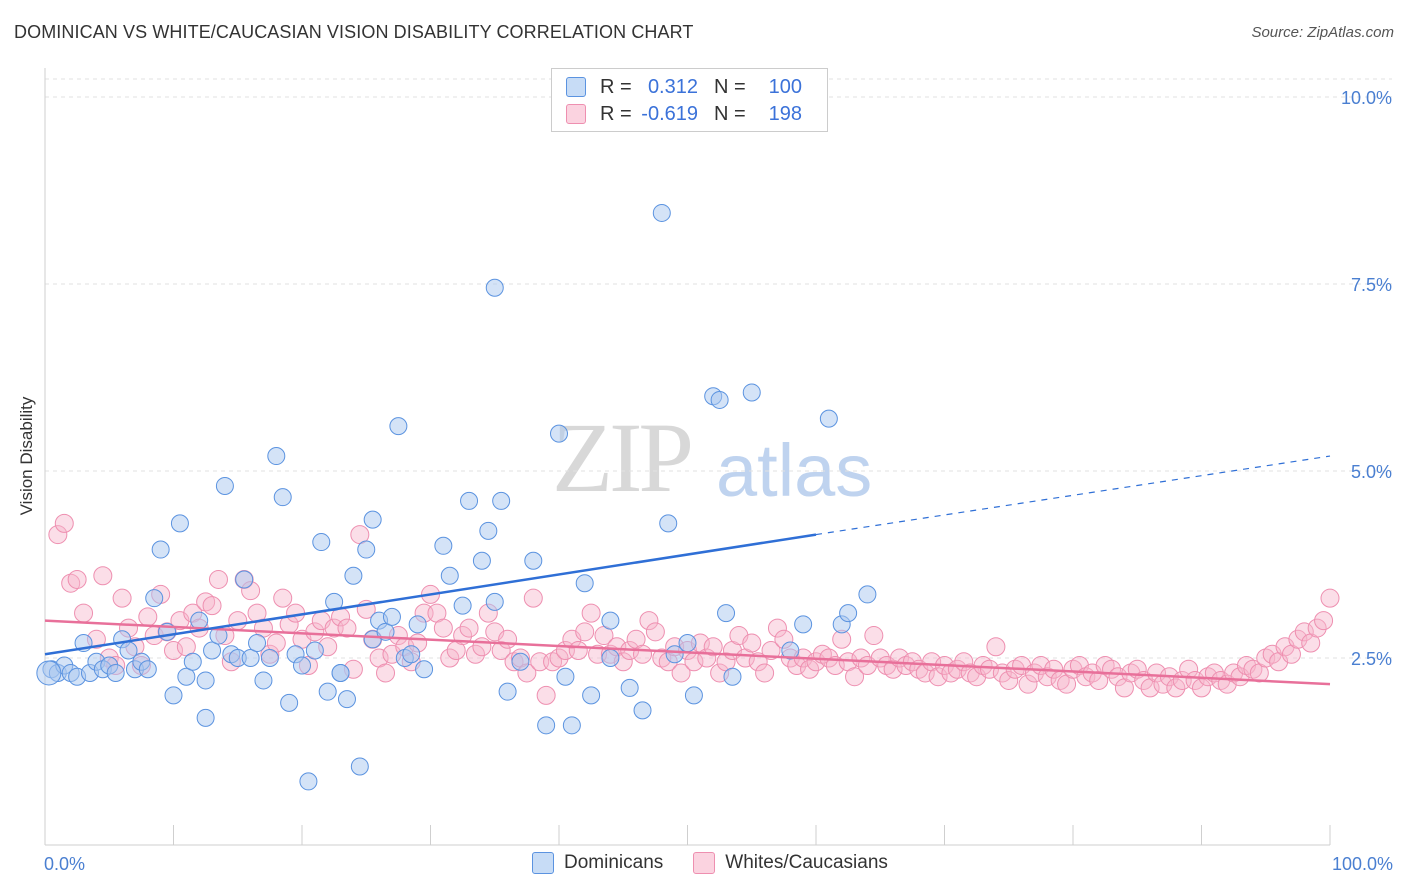  I want to click on legend-n-value: 100, so click(785, 86).